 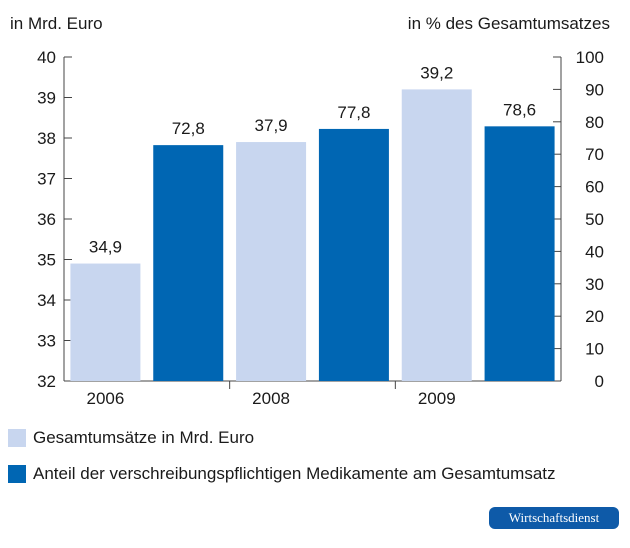 I want to click on legend-label-total-revenue: Gesamtumsätze in Mrd. Euro, so click(x=144, y=437).